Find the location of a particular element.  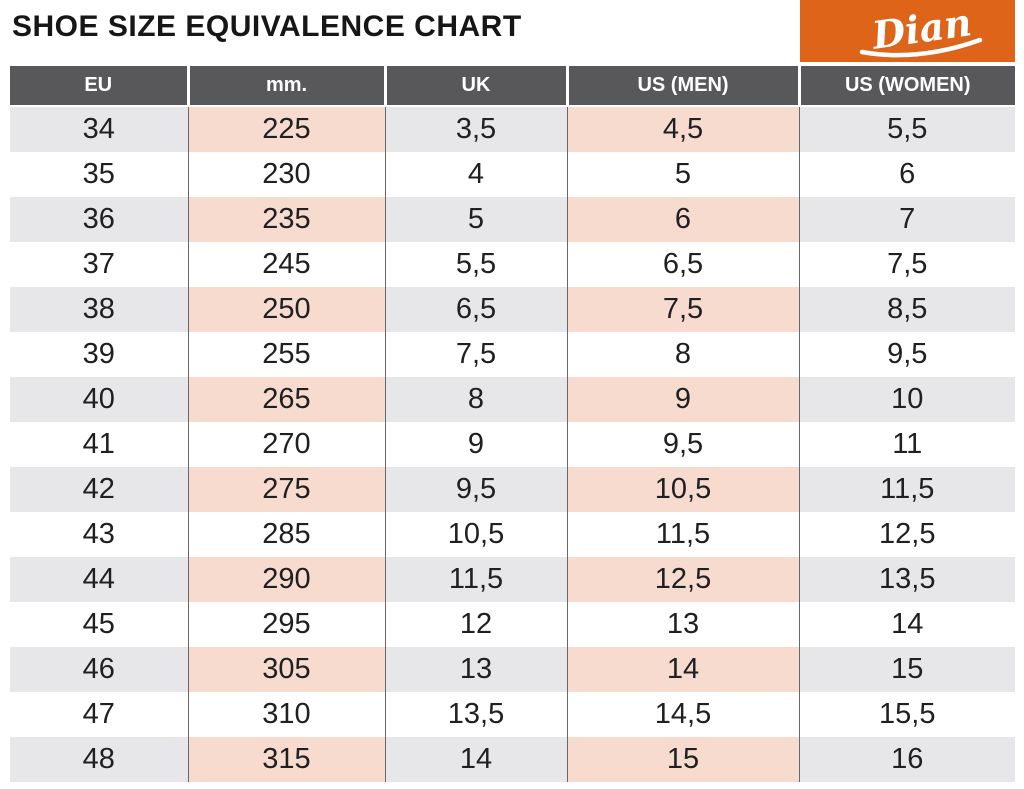

table-cell-mm: 305 is located at coordinates (286, 669).